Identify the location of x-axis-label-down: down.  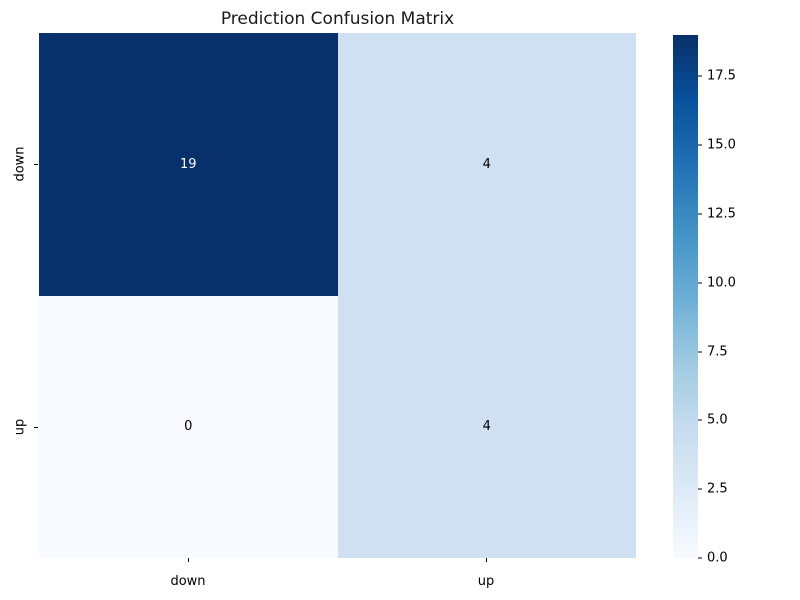
(188, 581).